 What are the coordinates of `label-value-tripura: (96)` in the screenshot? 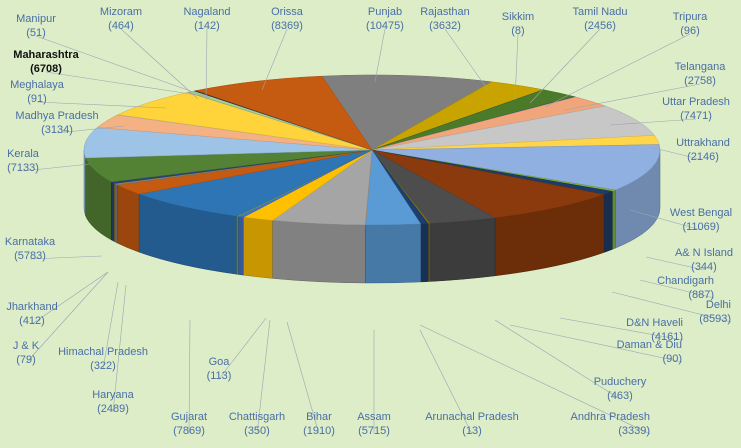 It's located at (690, 31).